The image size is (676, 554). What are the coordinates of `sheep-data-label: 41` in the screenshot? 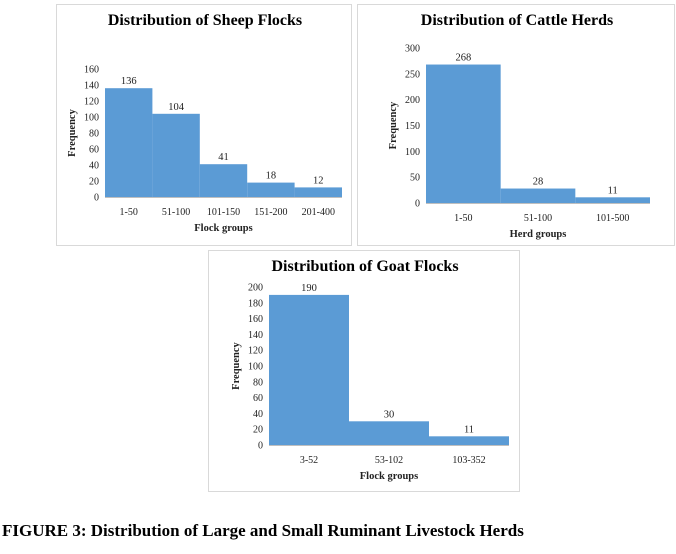 It's located at (223, 157).